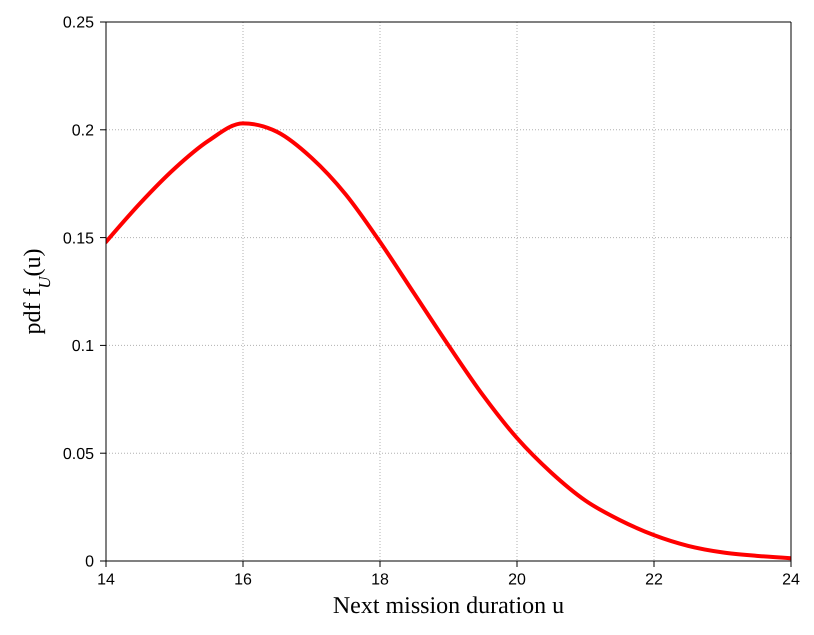 The height and width of the screenshot is (635, 814). I want to click on x-tick-label: 22, so click(654, 579).